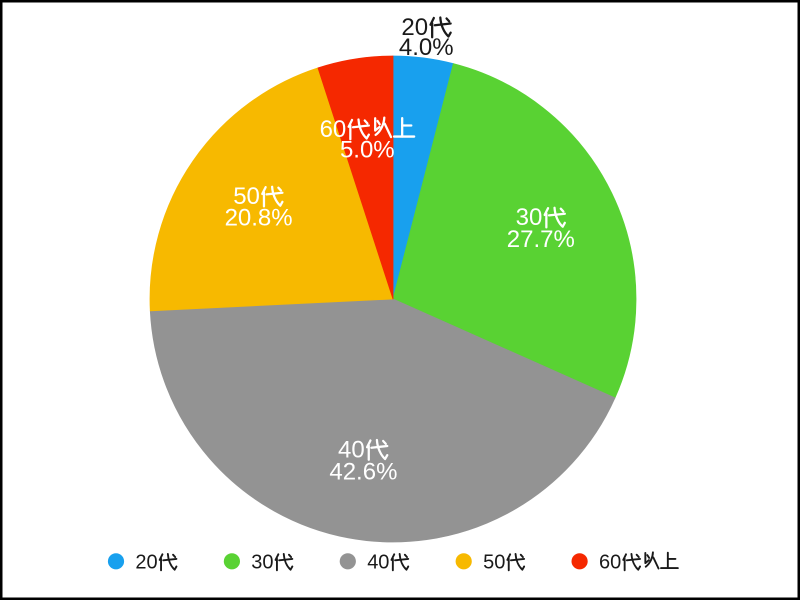 The width and height of the screenshot is (800, 600). What do you see at coordinates (541, 239) in the screenshot?
I see `svg-text: 27.7%` at bounding box center [541, 239].